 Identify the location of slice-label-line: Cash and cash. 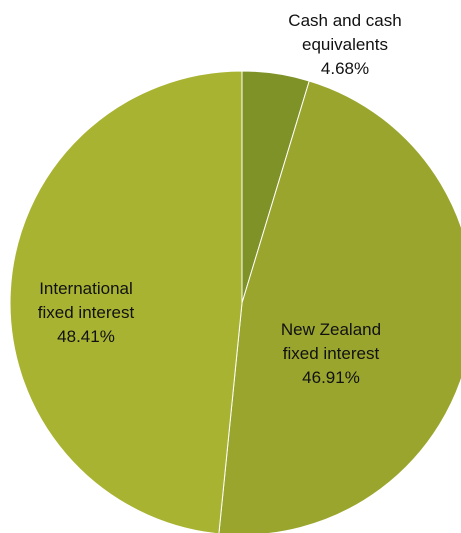
(344, 20).